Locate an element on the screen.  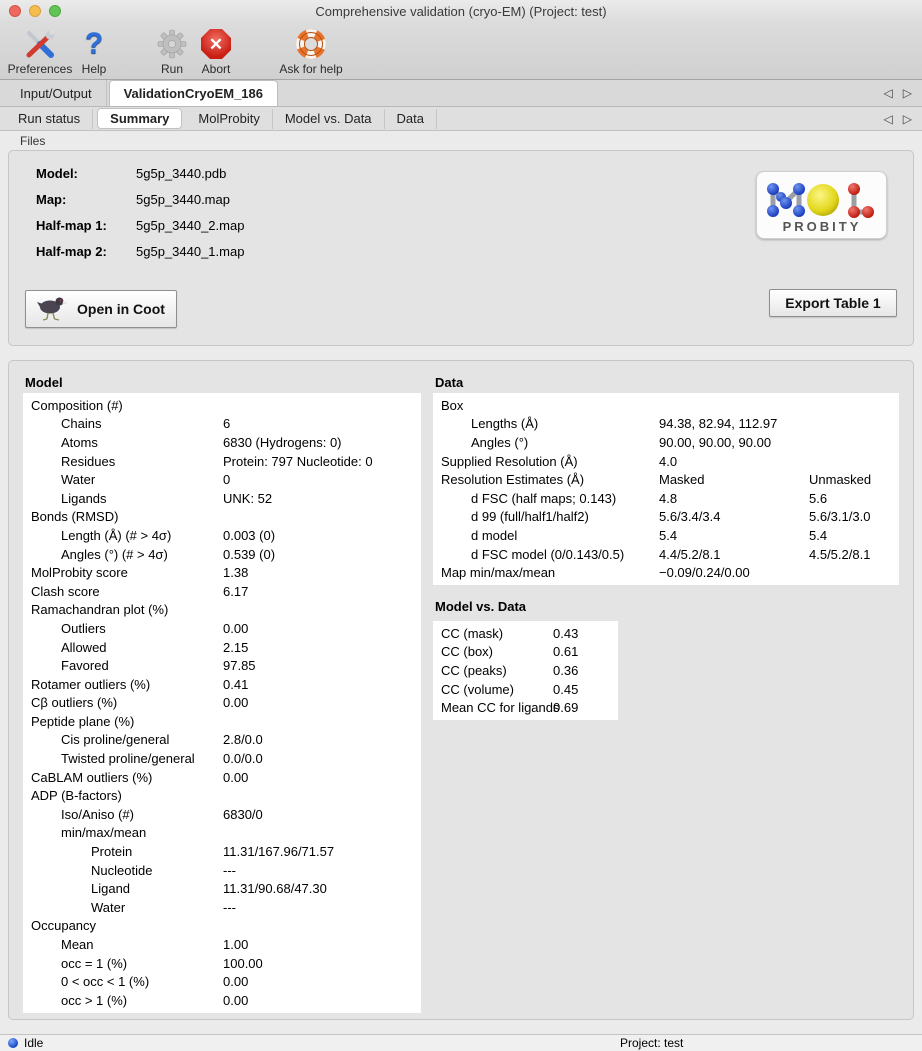
abort-button: ✕ Abort is located at coordinates (216, 51).